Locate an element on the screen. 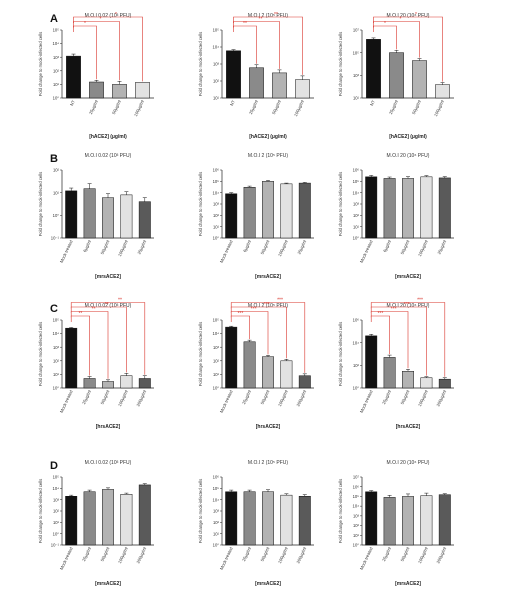 The width and height of the screenshot is (527, 608). y-tick-label: 10⁵ is located at coordinates (216, 488).